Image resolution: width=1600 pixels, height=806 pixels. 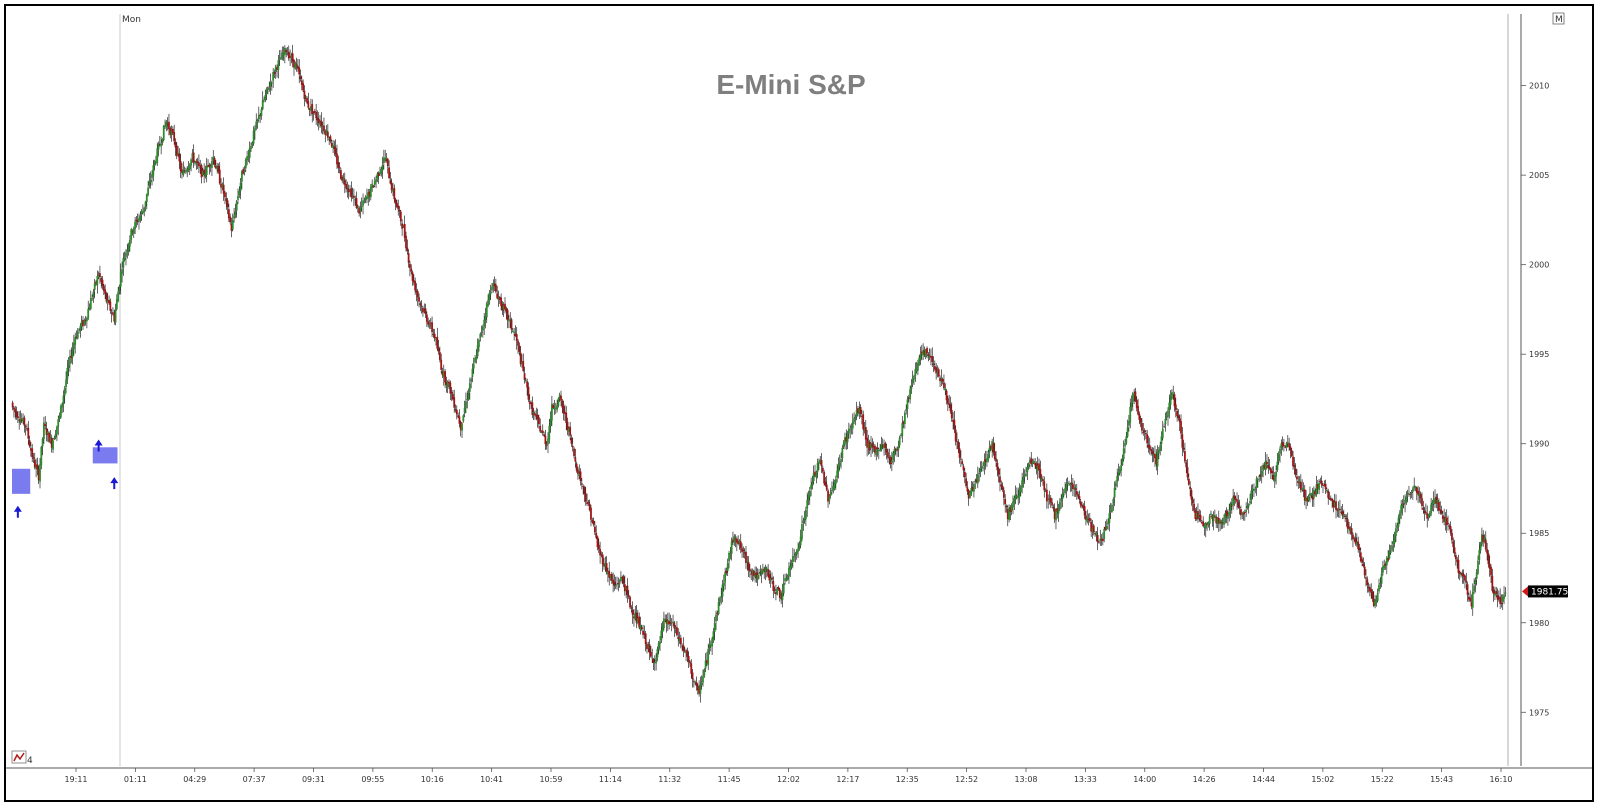 What do you see at coordinates (22, 758) in the screenshot?
I see `period-indicator: 4` at bounding box center [22, 758].